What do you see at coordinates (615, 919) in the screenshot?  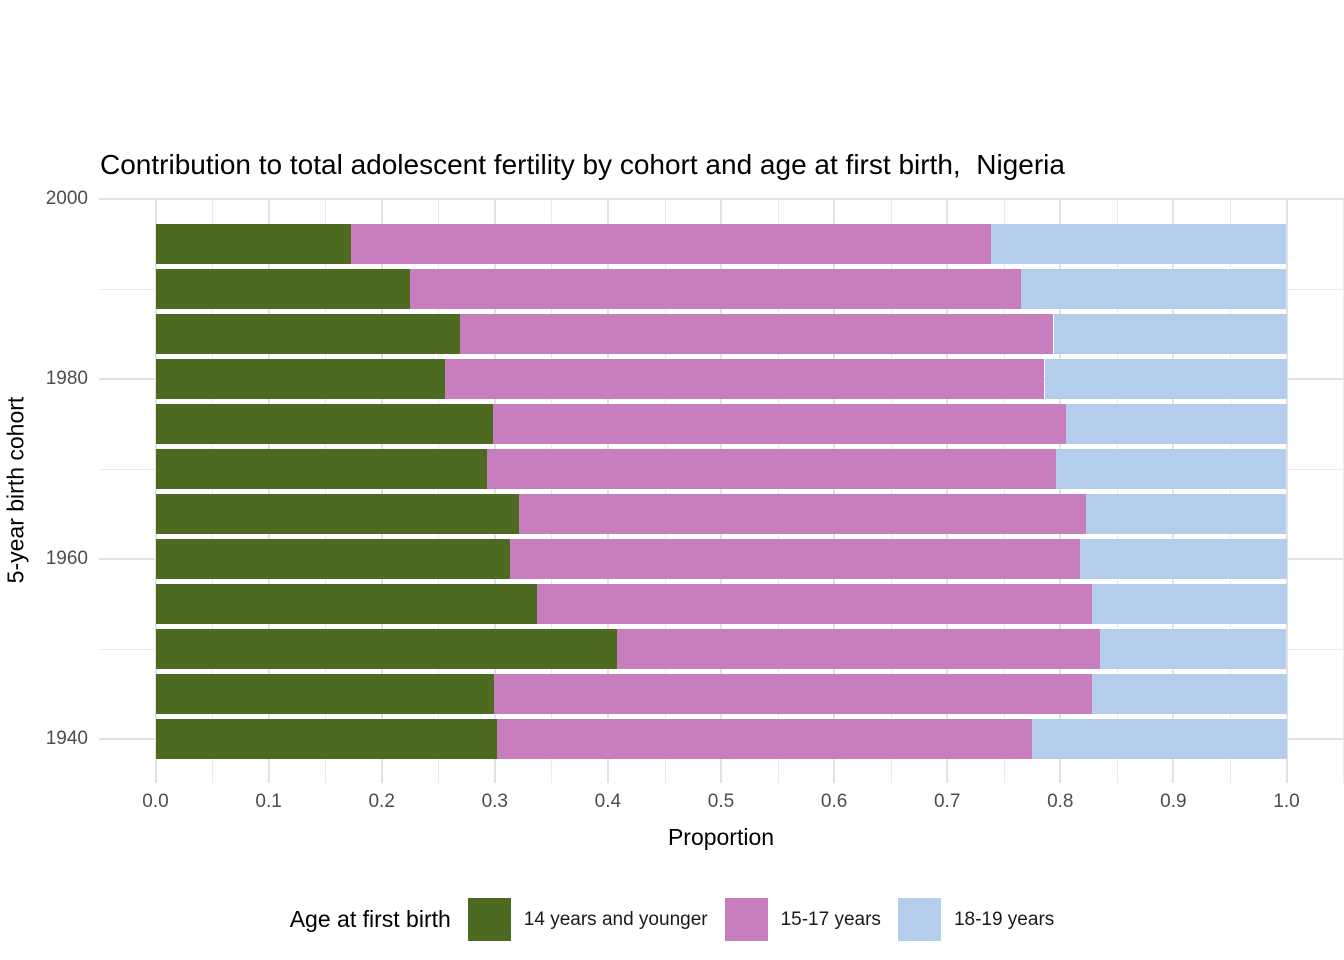 I see `legend-label: 14 years and younger` at bounding box center [615, 919].